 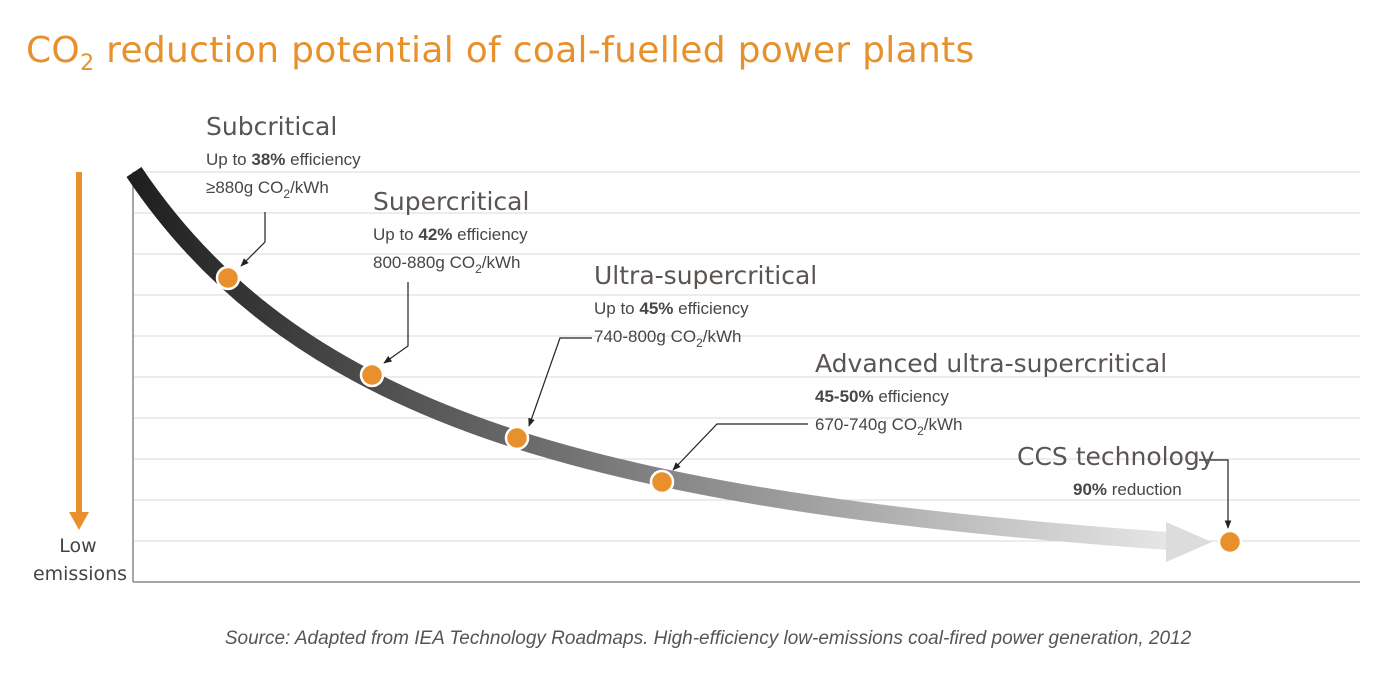 What do you see at coordinates (889, 426) in the screenshot?
I see `point-emissions: 670-740g CO2/kWh` at bounding box center [889, 426].